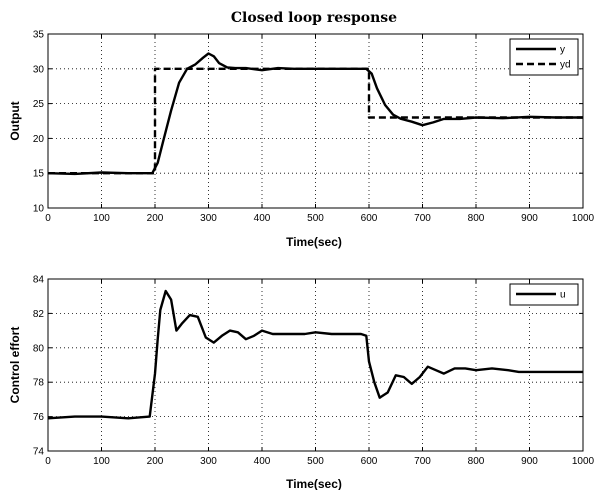 This screenshot has width=597, height=490. What do you see at coordinates (39, 209) in the screenshot?
I see `y-tick-label: 10` at bounding box center [39, 209].